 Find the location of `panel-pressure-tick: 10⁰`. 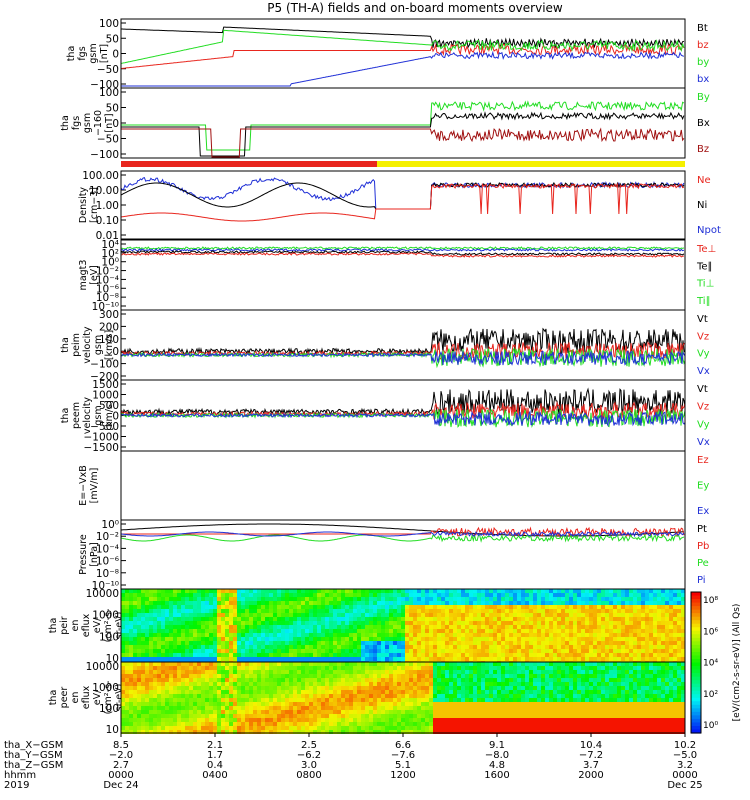

panel-pressure-tick: 10⁰ is located at coordinates (110, 525).